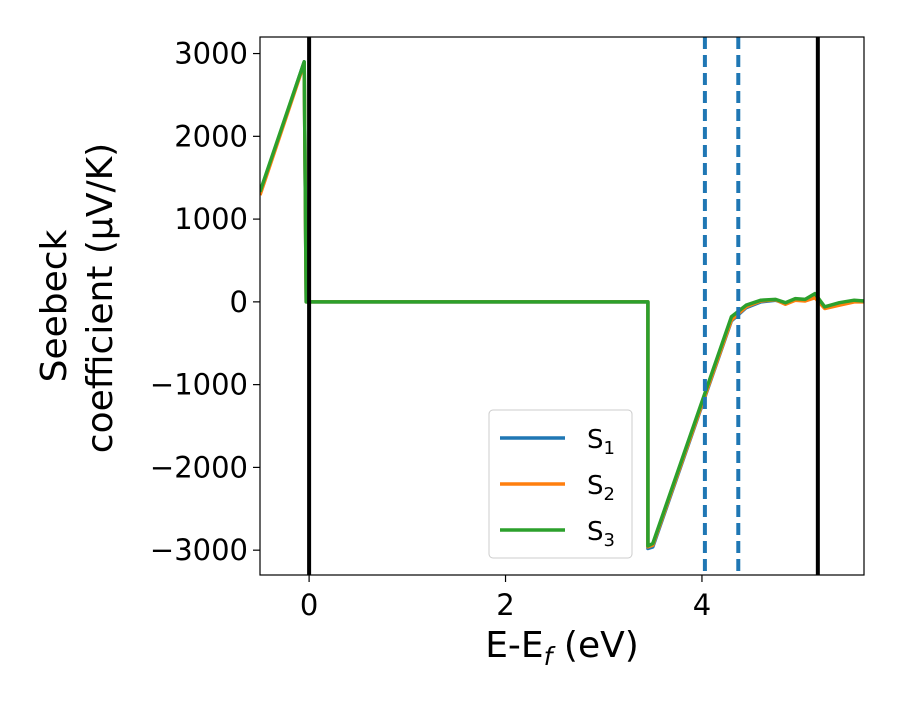 This screenshot has height=705, width=900. I want to click on x-tick-label: 0, so click(309, 605).